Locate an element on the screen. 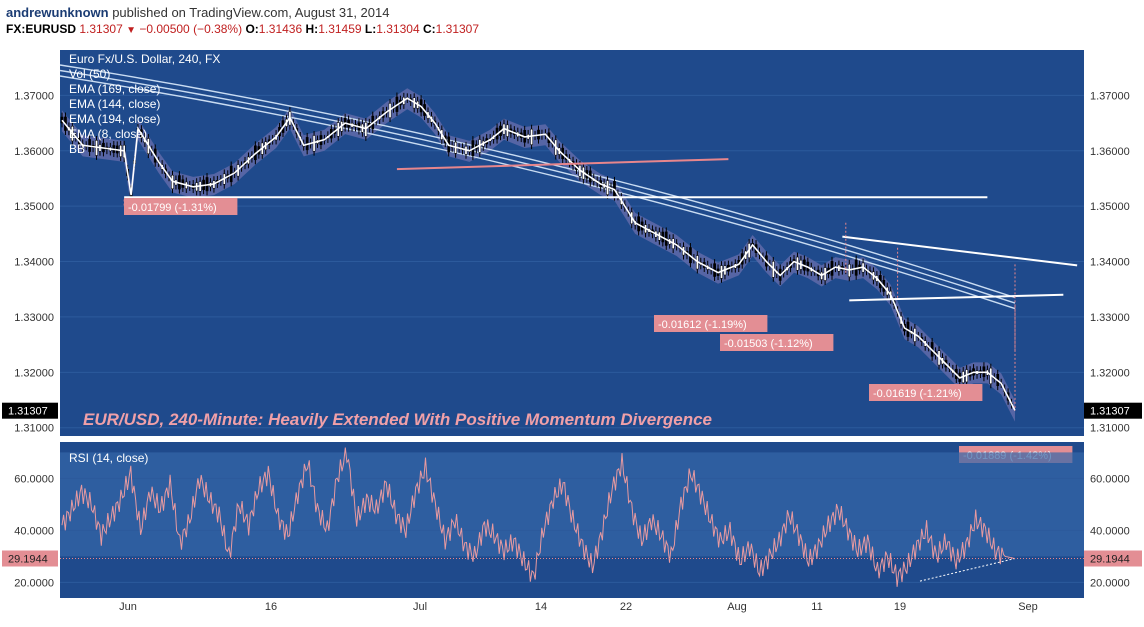  last-price-right: 1.31307 is located at coordinates (1110, 412).